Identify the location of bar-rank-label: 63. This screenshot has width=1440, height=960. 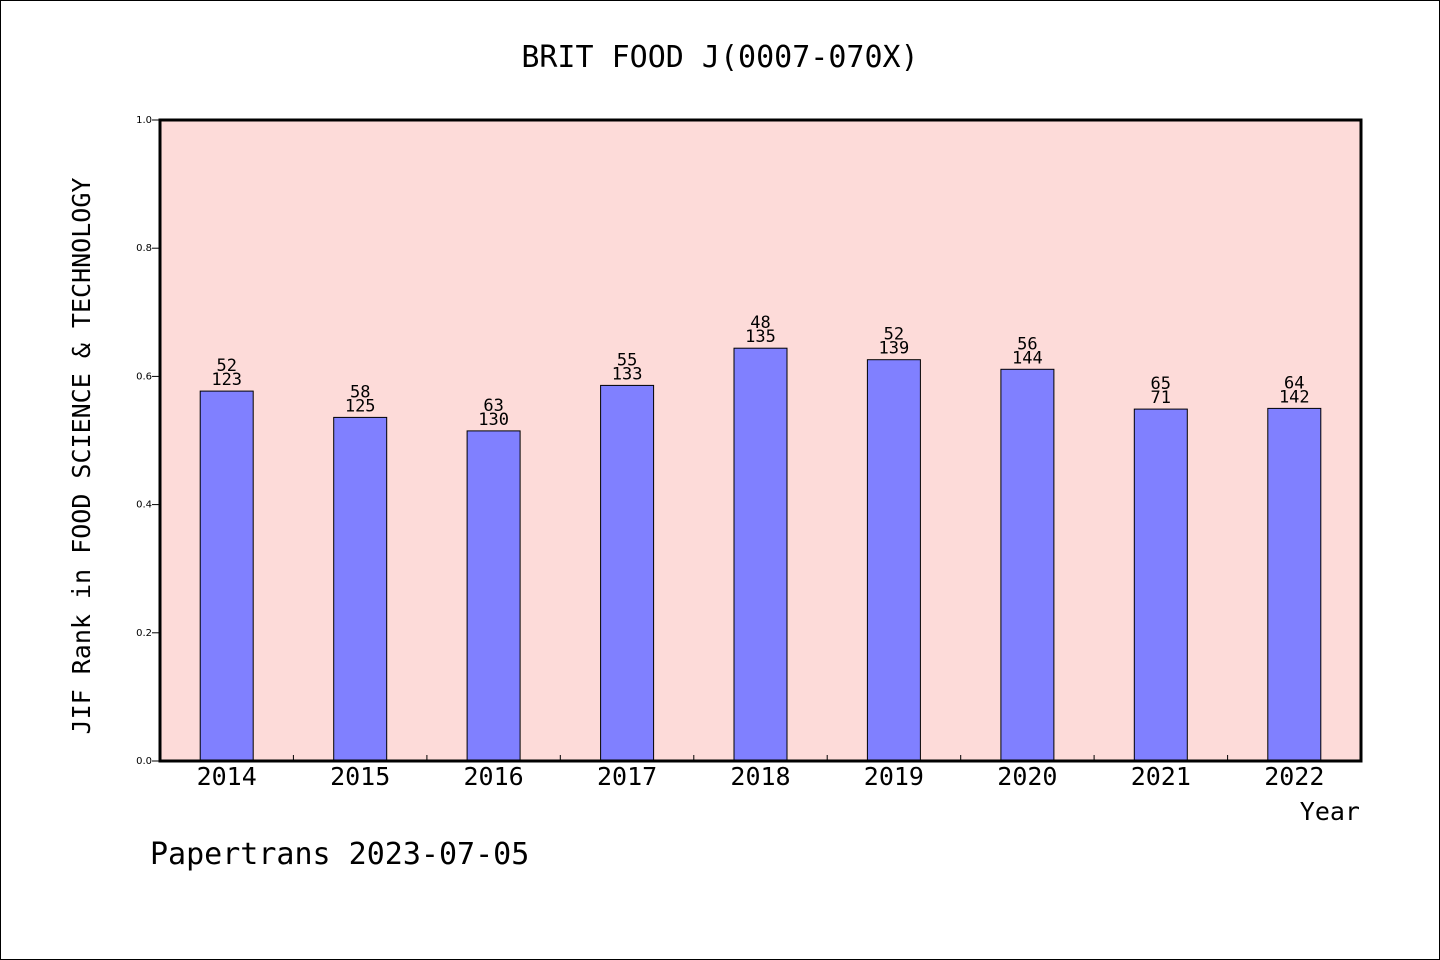
(493, 406).